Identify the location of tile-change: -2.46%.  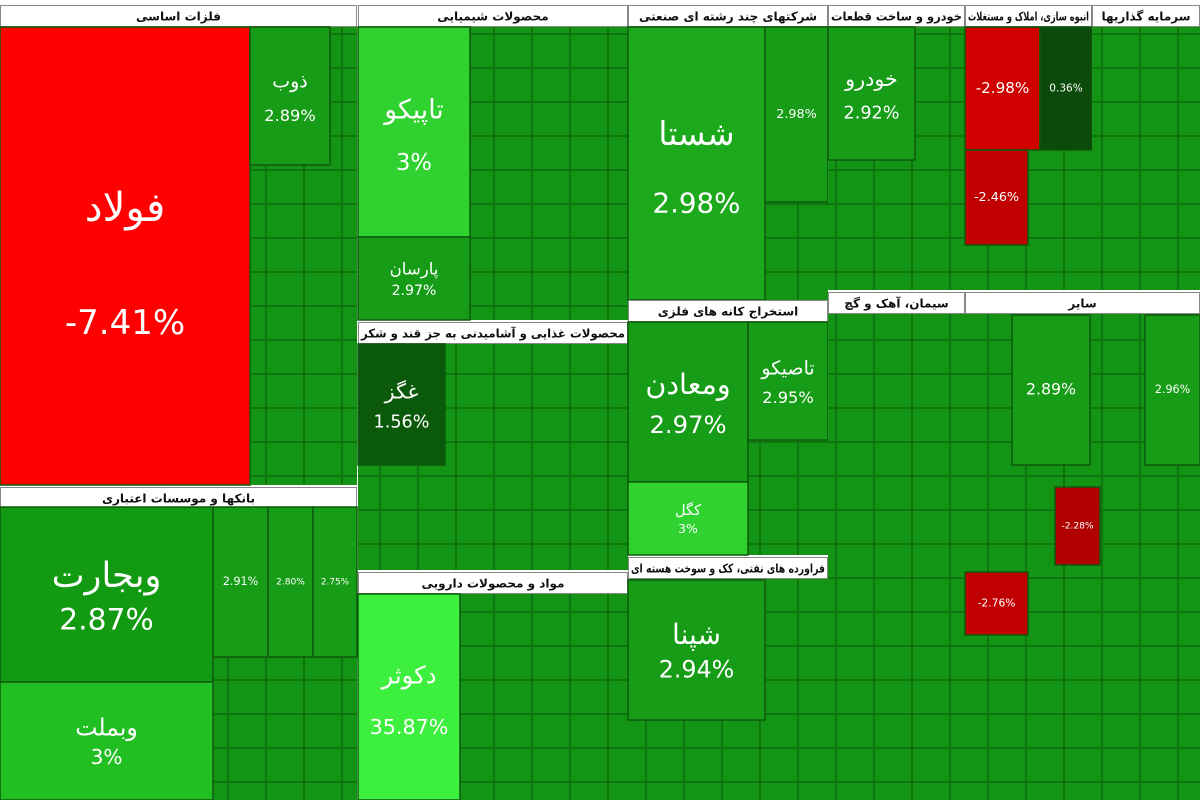
(996, 197).